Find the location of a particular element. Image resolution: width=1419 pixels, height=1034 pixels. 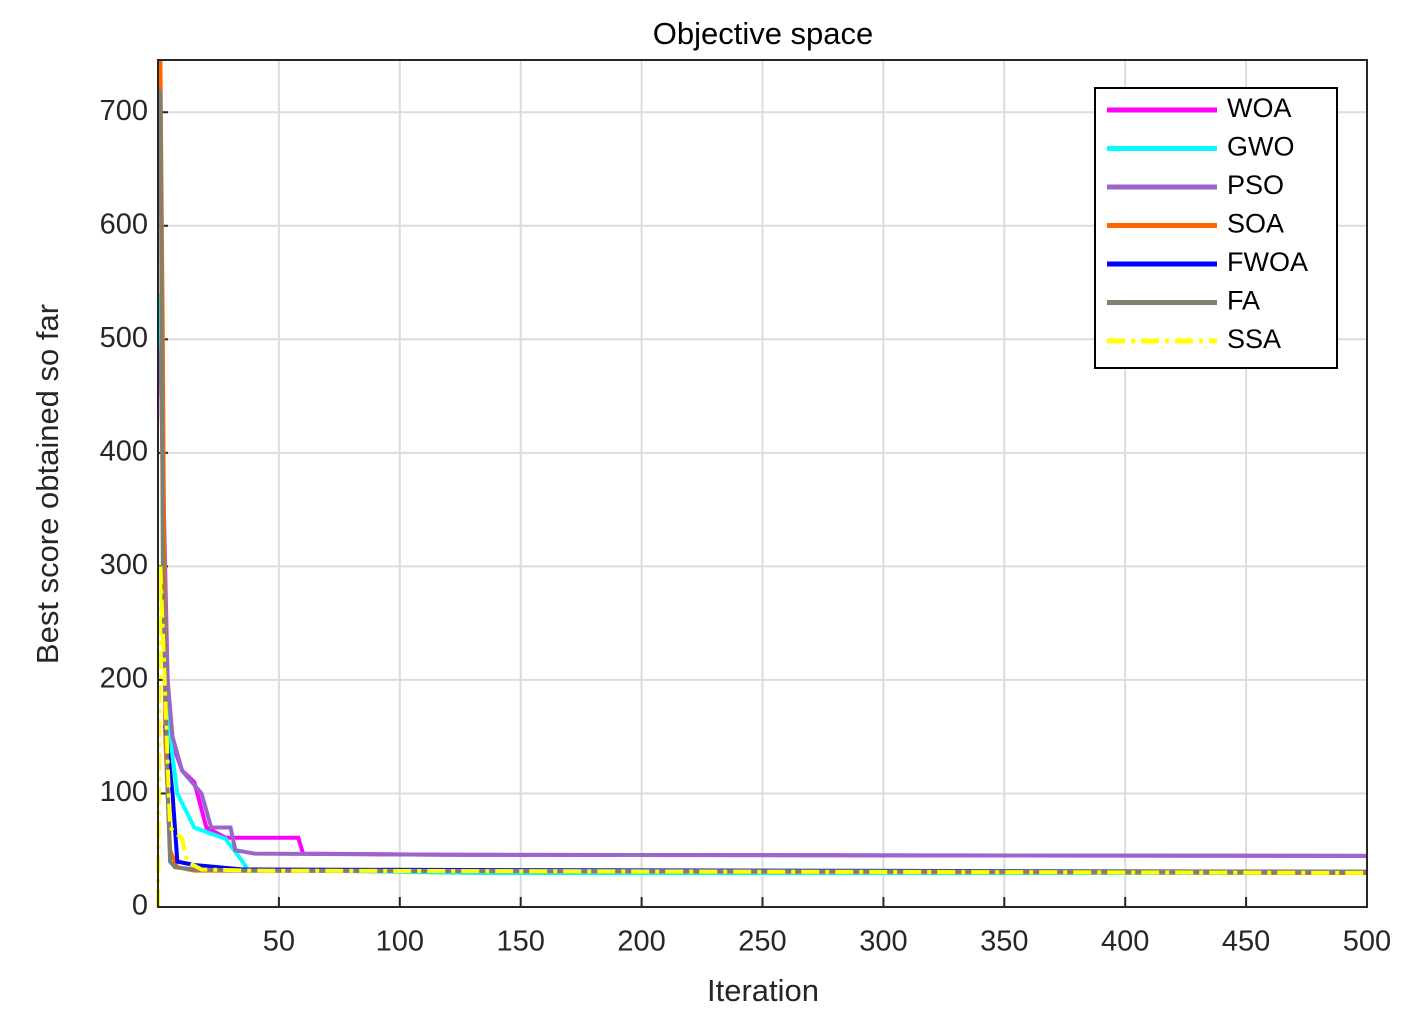

legend-label: FWOA is located at coordinates (1267, 262).